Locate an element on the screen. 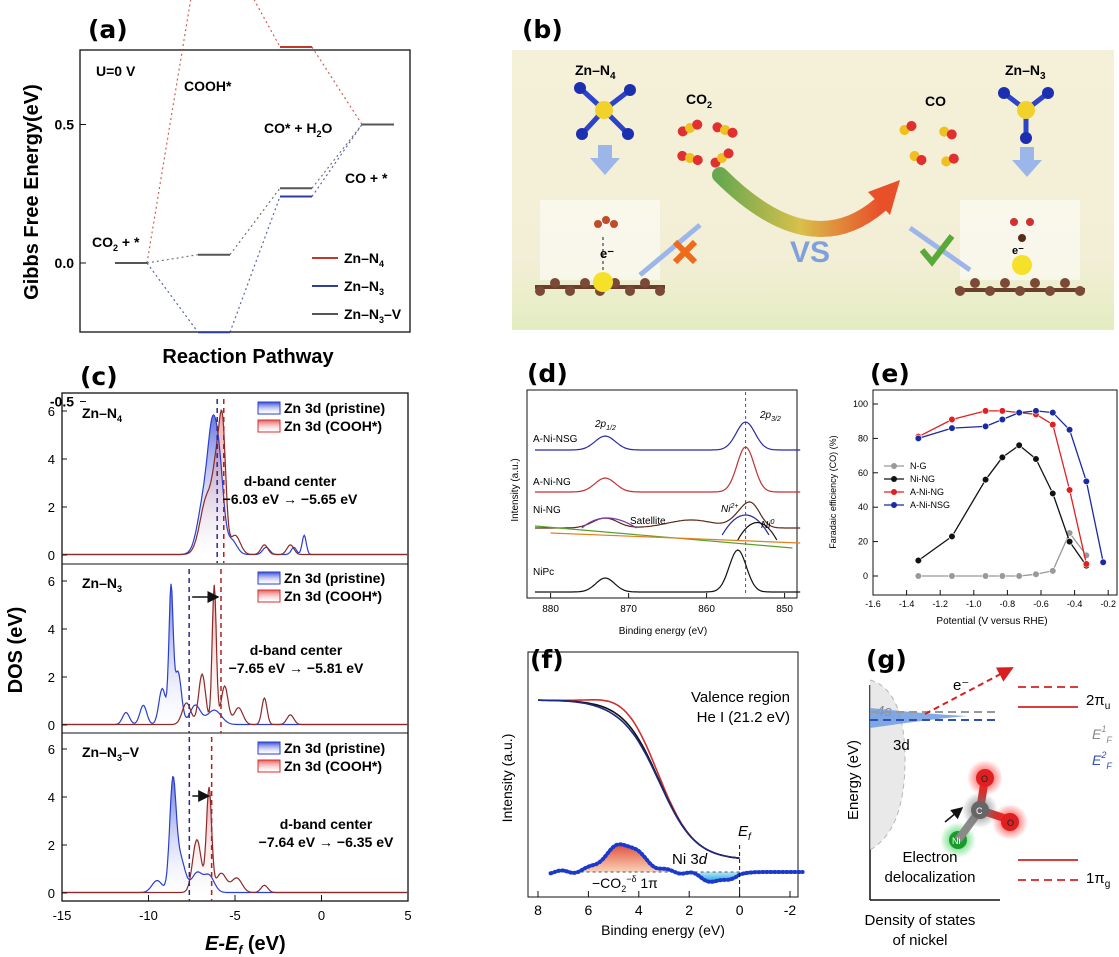 The image size is (1119, 957). g-y-axis-label: Energy (eV) is located at coordinates (853, 780).